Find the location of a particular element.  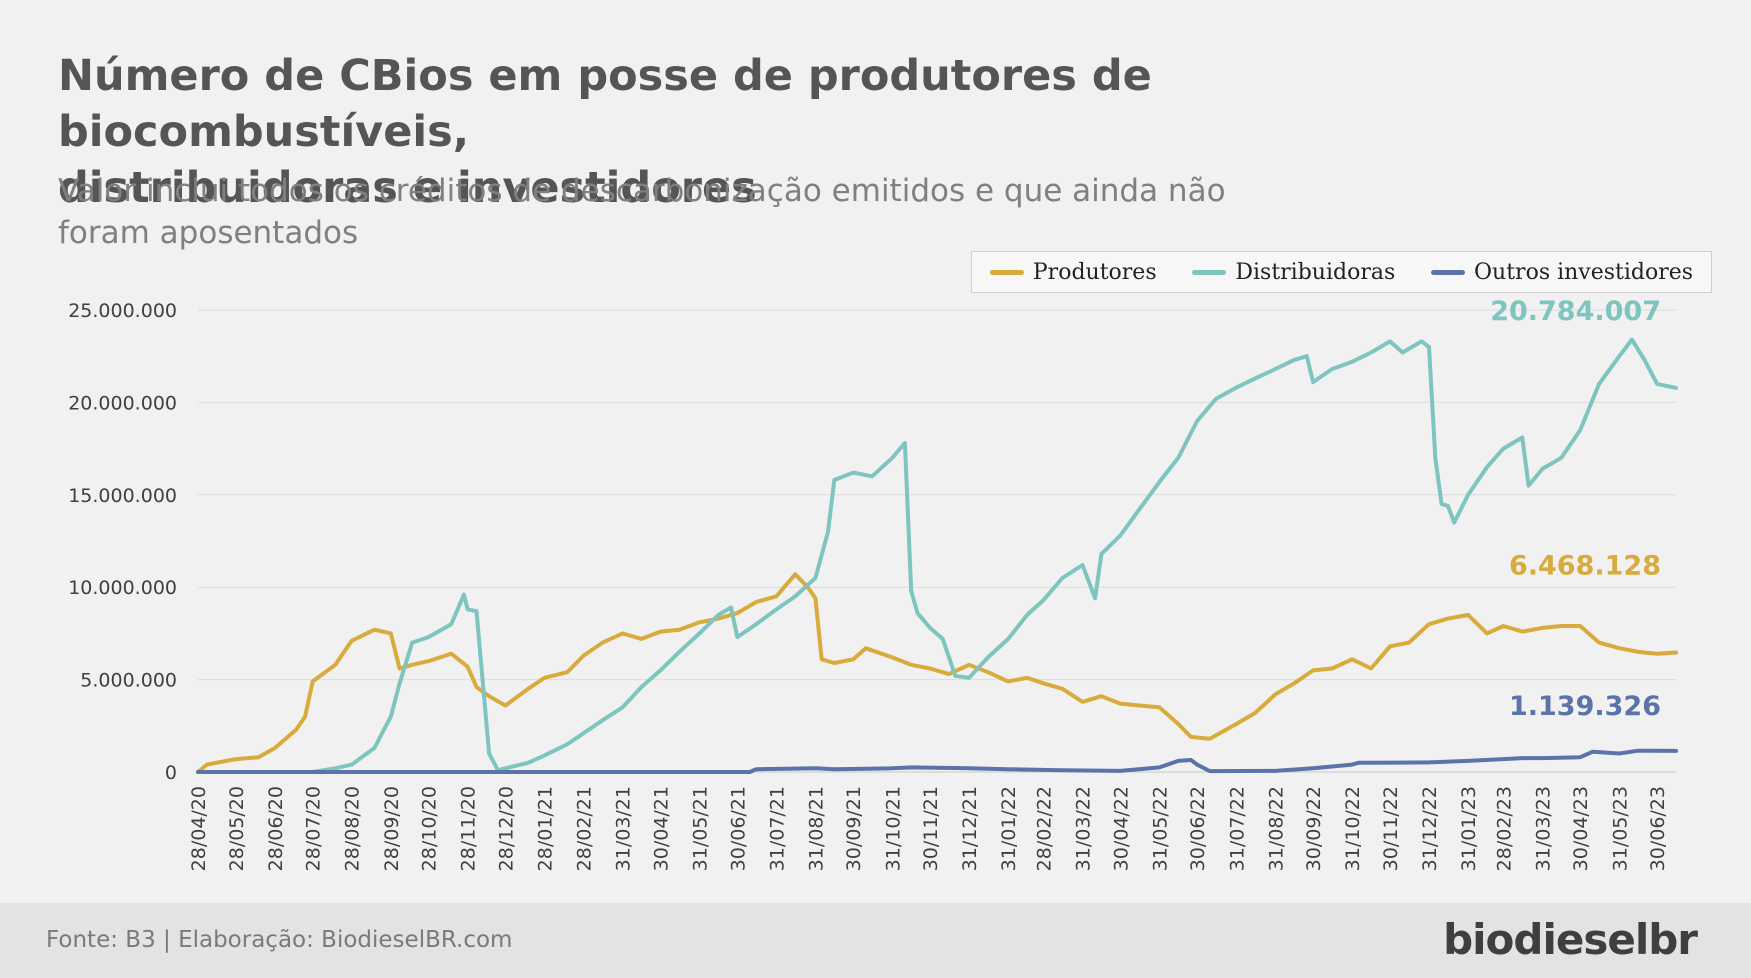

x-tick-label: 30/04/21 is located at coordinates (661, 828).